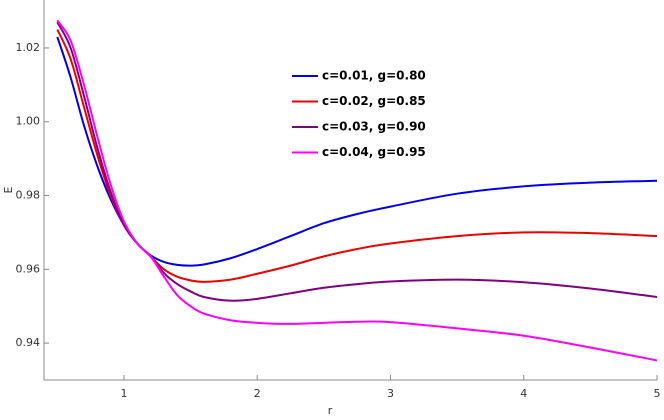 This screenshot has height=420, width=664. Describe the element at coordinates (374, 101) in the screenshot. I see `legend-label: c=0.02, g=0.85` at that location.